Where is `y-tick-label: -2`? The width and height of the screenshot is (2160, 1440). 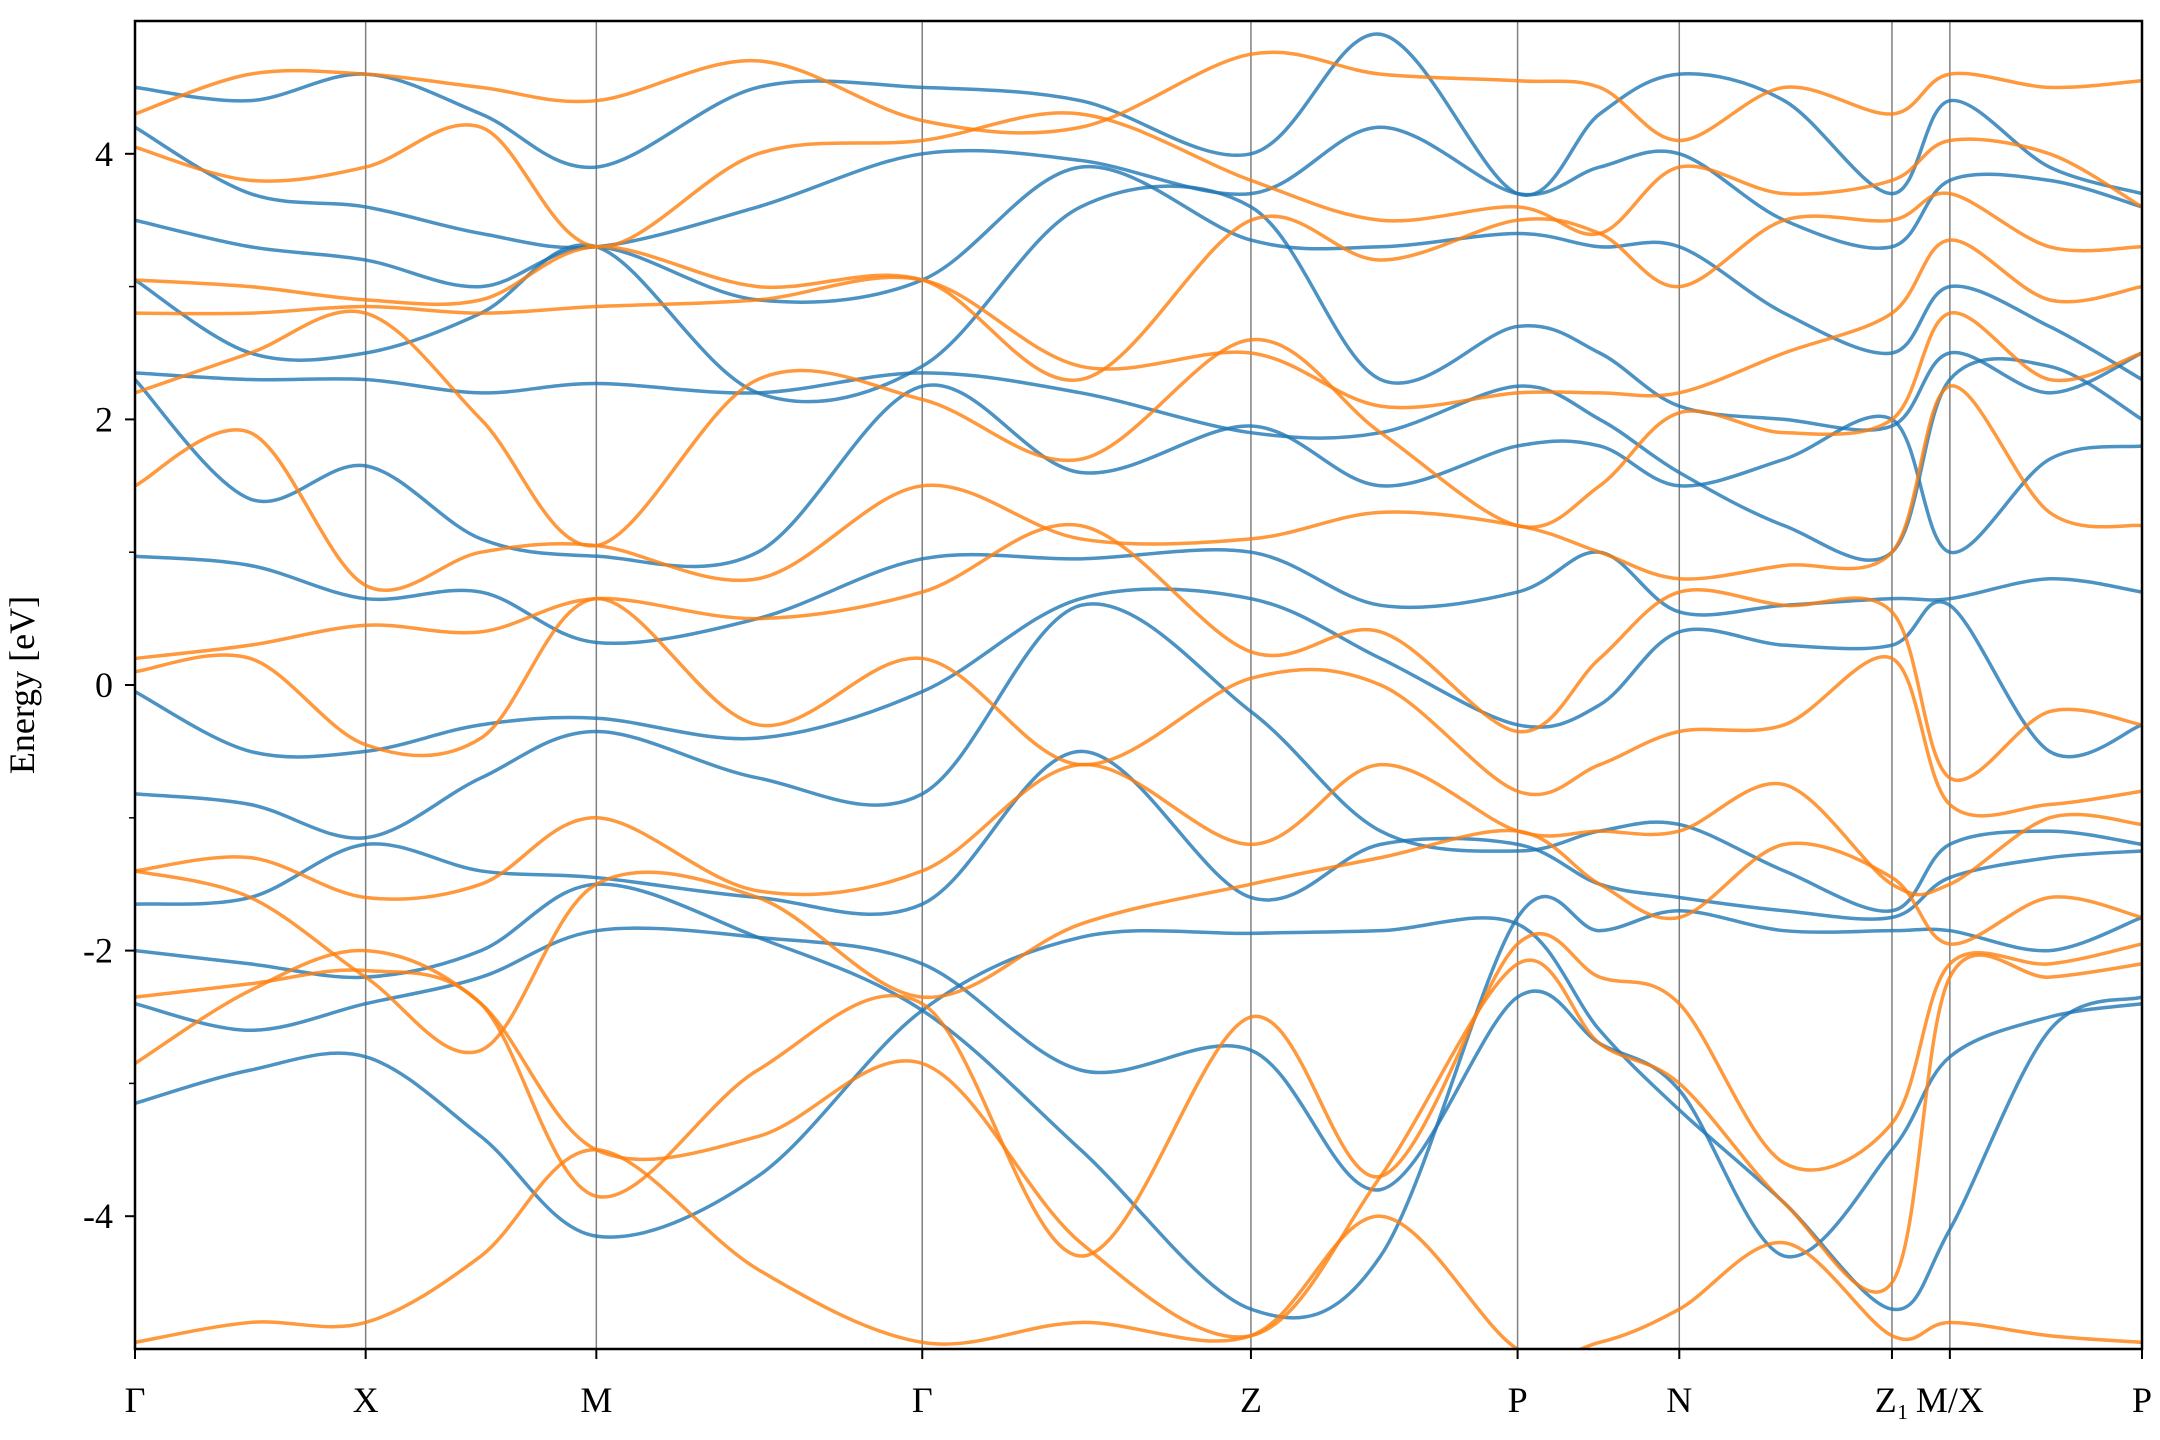
y-tick-label: -2 is located at coordinates (98, 951).